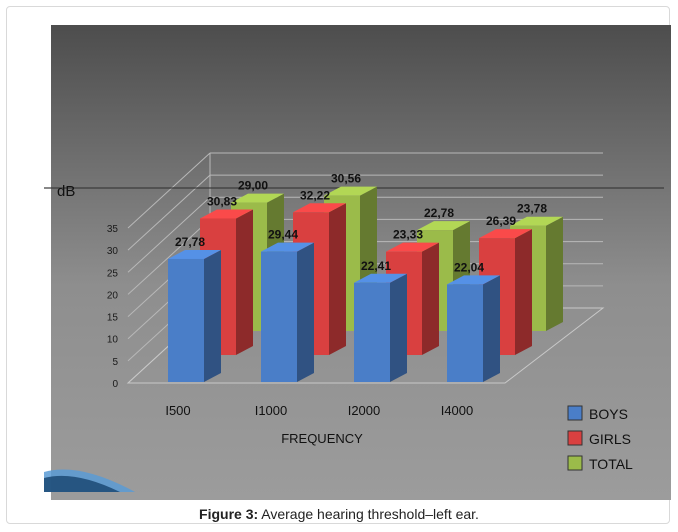  I want to click on legend-label-boys: BOYS, so click(608, 414).